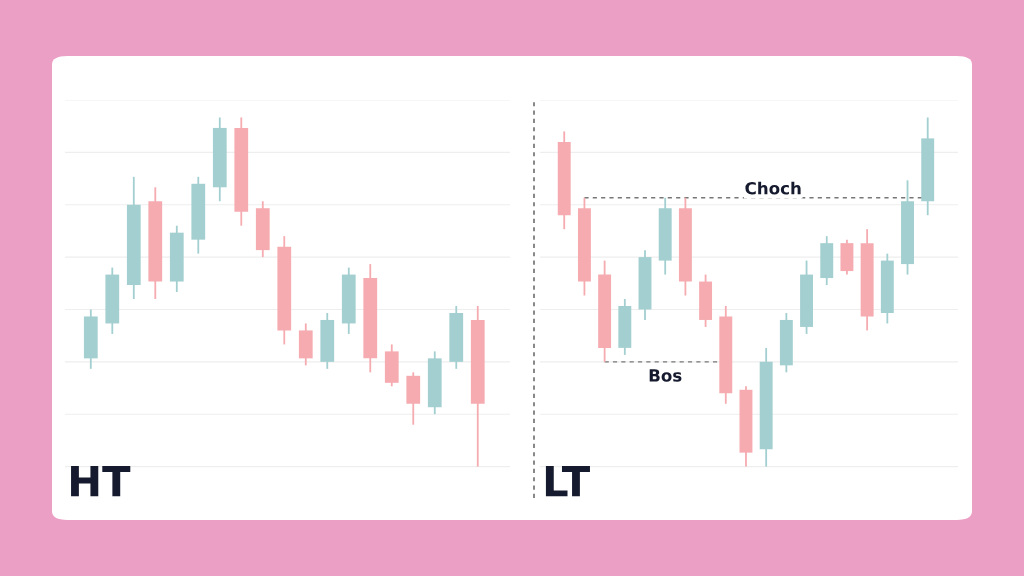 This screenshot has height=576, width=1024. What do you see at coordinates (567, 481) in the screenshot?
I see `text: LT` at bounding box center [567, 481].